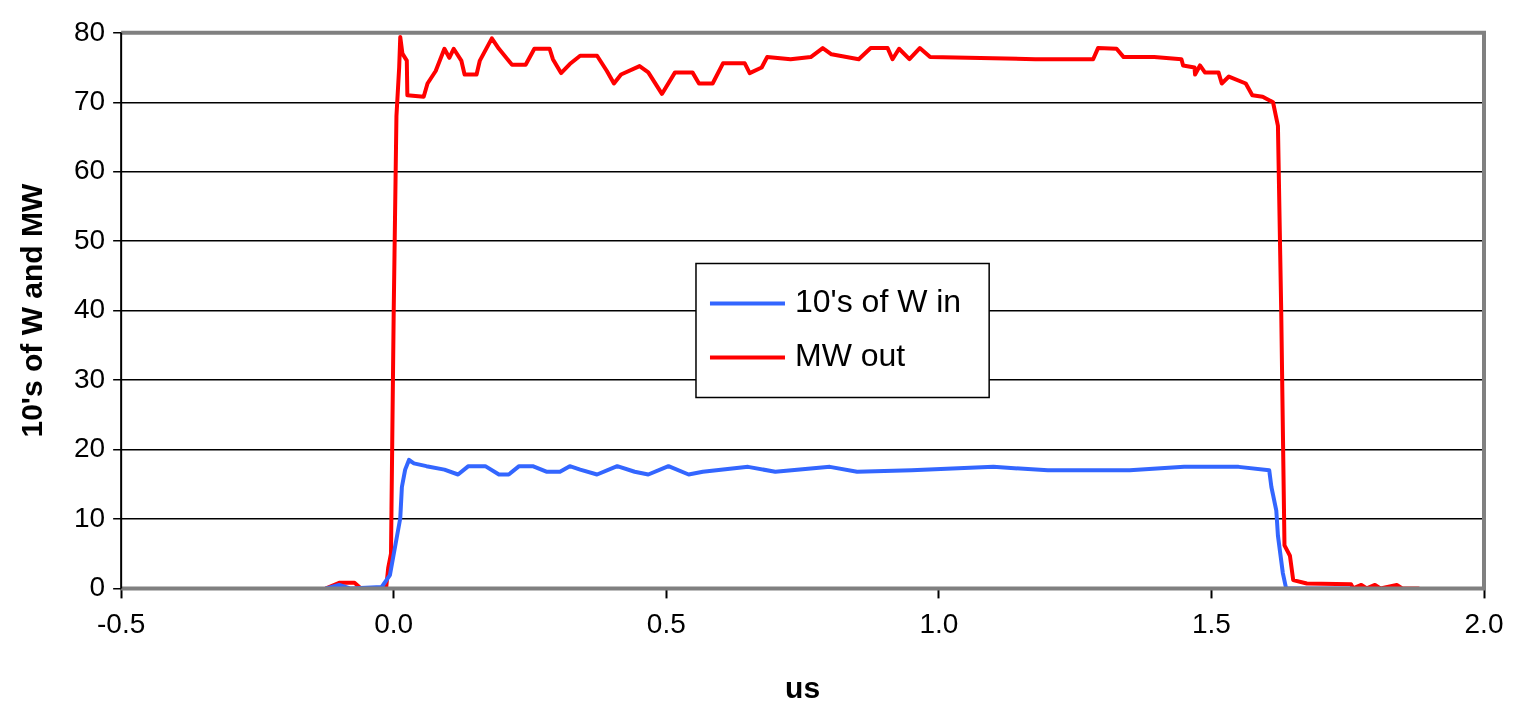 Image resolution: width=1528 pixels, height=721 pixels. Describe the element at coordinates (394, 623) in the screenshot. I see `x-tick-label: 0.0` at that location.